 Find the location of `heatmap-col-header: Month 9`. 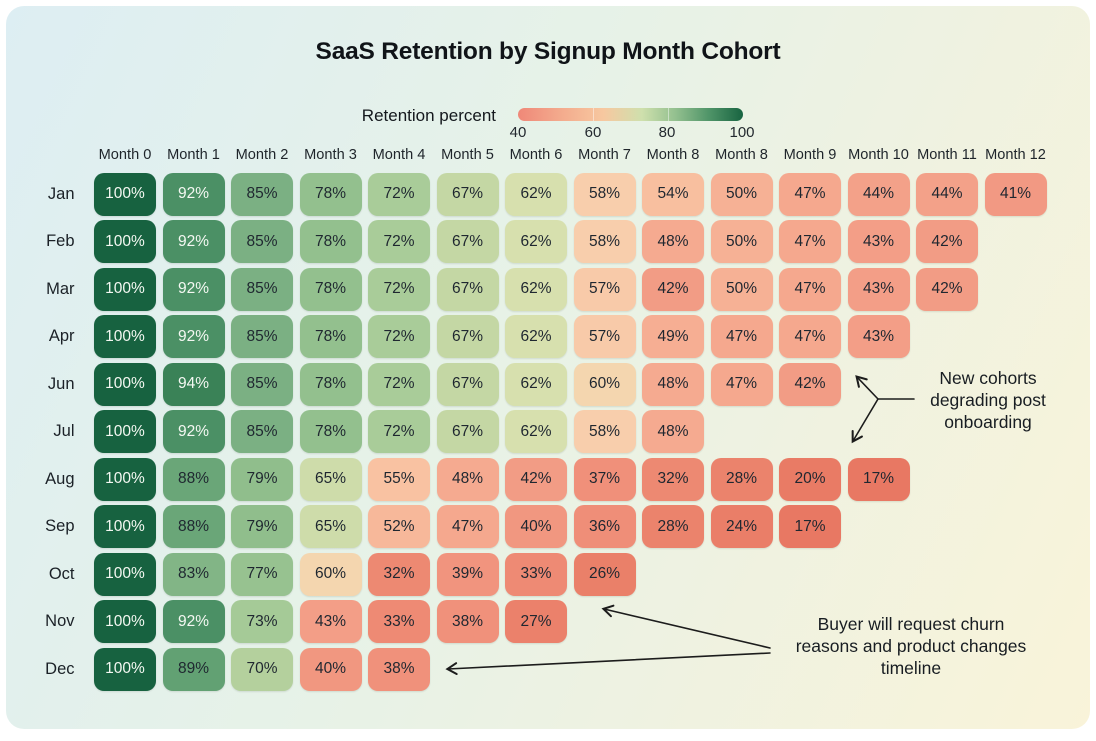

heatmap-col-header: Month 9 is located at coordinates (810, 155).